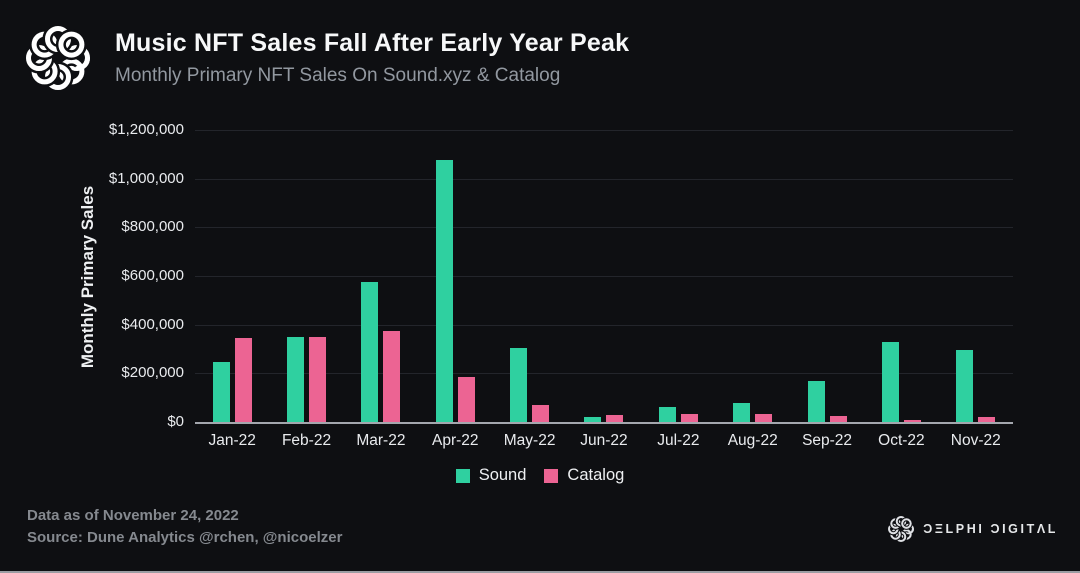  I want to click on legend-item-sound: Sound, so click(491, 475).